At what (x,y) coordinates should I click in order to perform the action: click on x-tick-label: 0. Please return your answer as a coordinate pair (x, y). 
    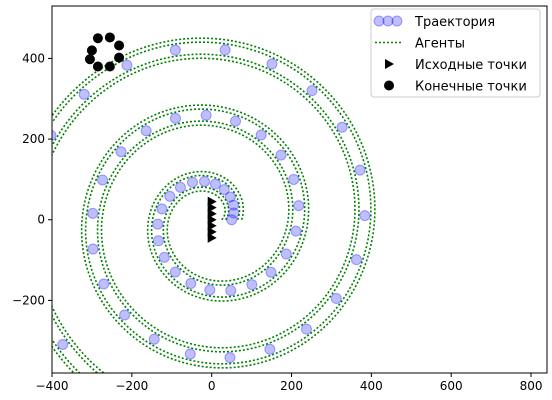
    Looking at the image, I should click on (212, 386).